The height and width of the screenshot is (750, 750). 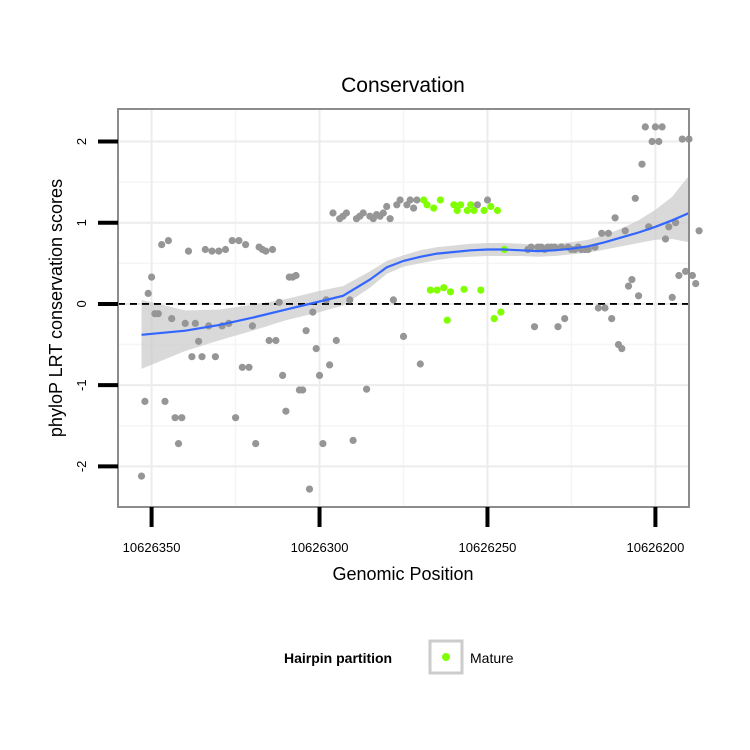 I want to click on y-tick-label: -1, so click(x=81, y=385).